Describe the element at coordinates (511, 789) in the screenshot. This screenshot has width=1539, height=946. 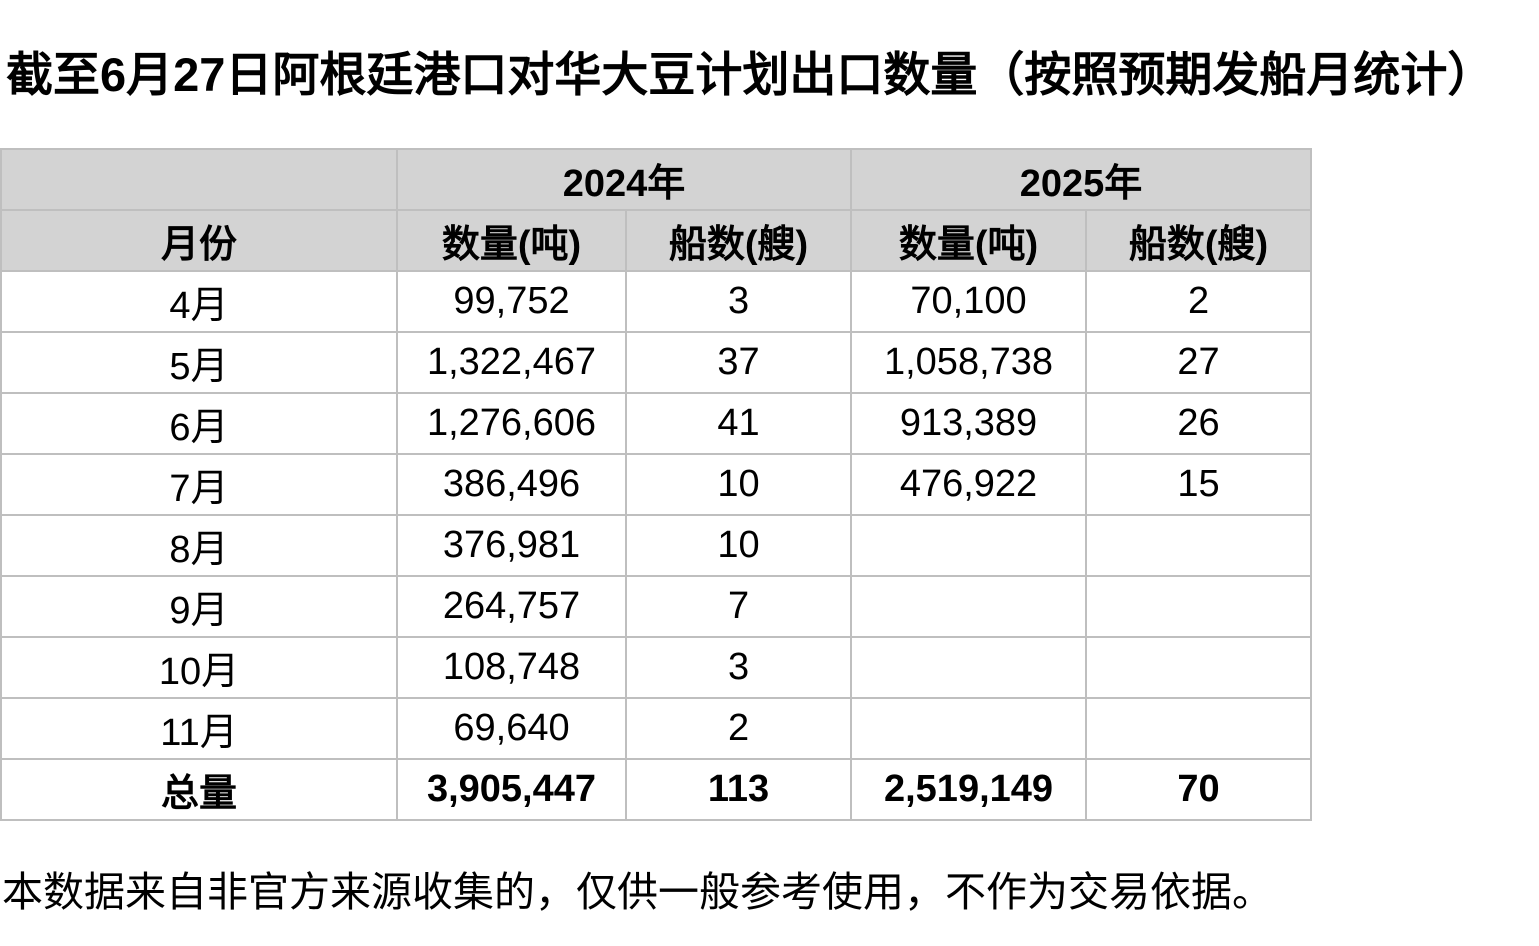
I see `total-qty-2024-cell: 3,905,447` at that location.